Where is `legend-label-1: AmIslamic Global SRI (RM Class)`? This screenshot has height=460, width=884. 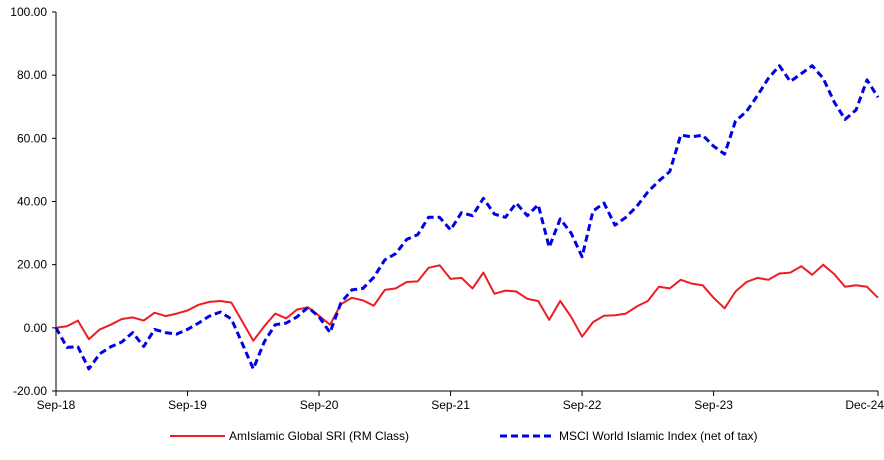
legend-label-1: AmIslamic Global SRI (RM Class) is located at coordinates (319, 436).